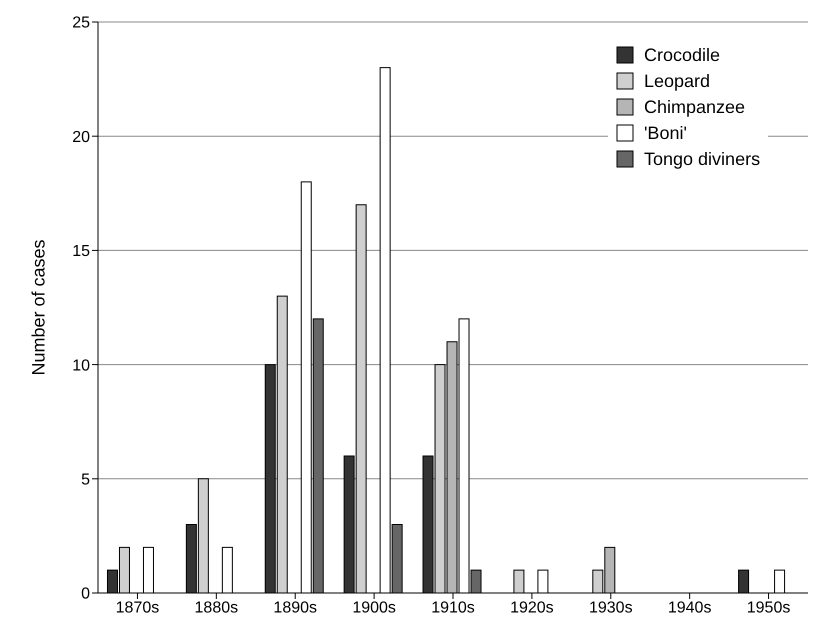  Describe the element at coordinates (85, 594) in the screenshot. I see `y-tick-label: 0` at that location.